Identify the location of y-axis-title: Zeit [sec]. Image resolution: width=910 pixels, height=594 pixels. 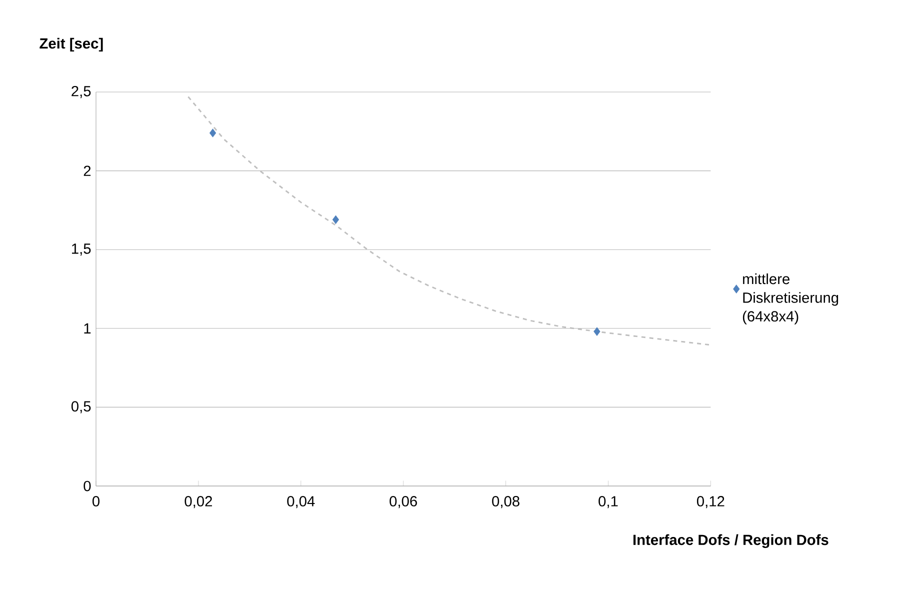
(71, 45).